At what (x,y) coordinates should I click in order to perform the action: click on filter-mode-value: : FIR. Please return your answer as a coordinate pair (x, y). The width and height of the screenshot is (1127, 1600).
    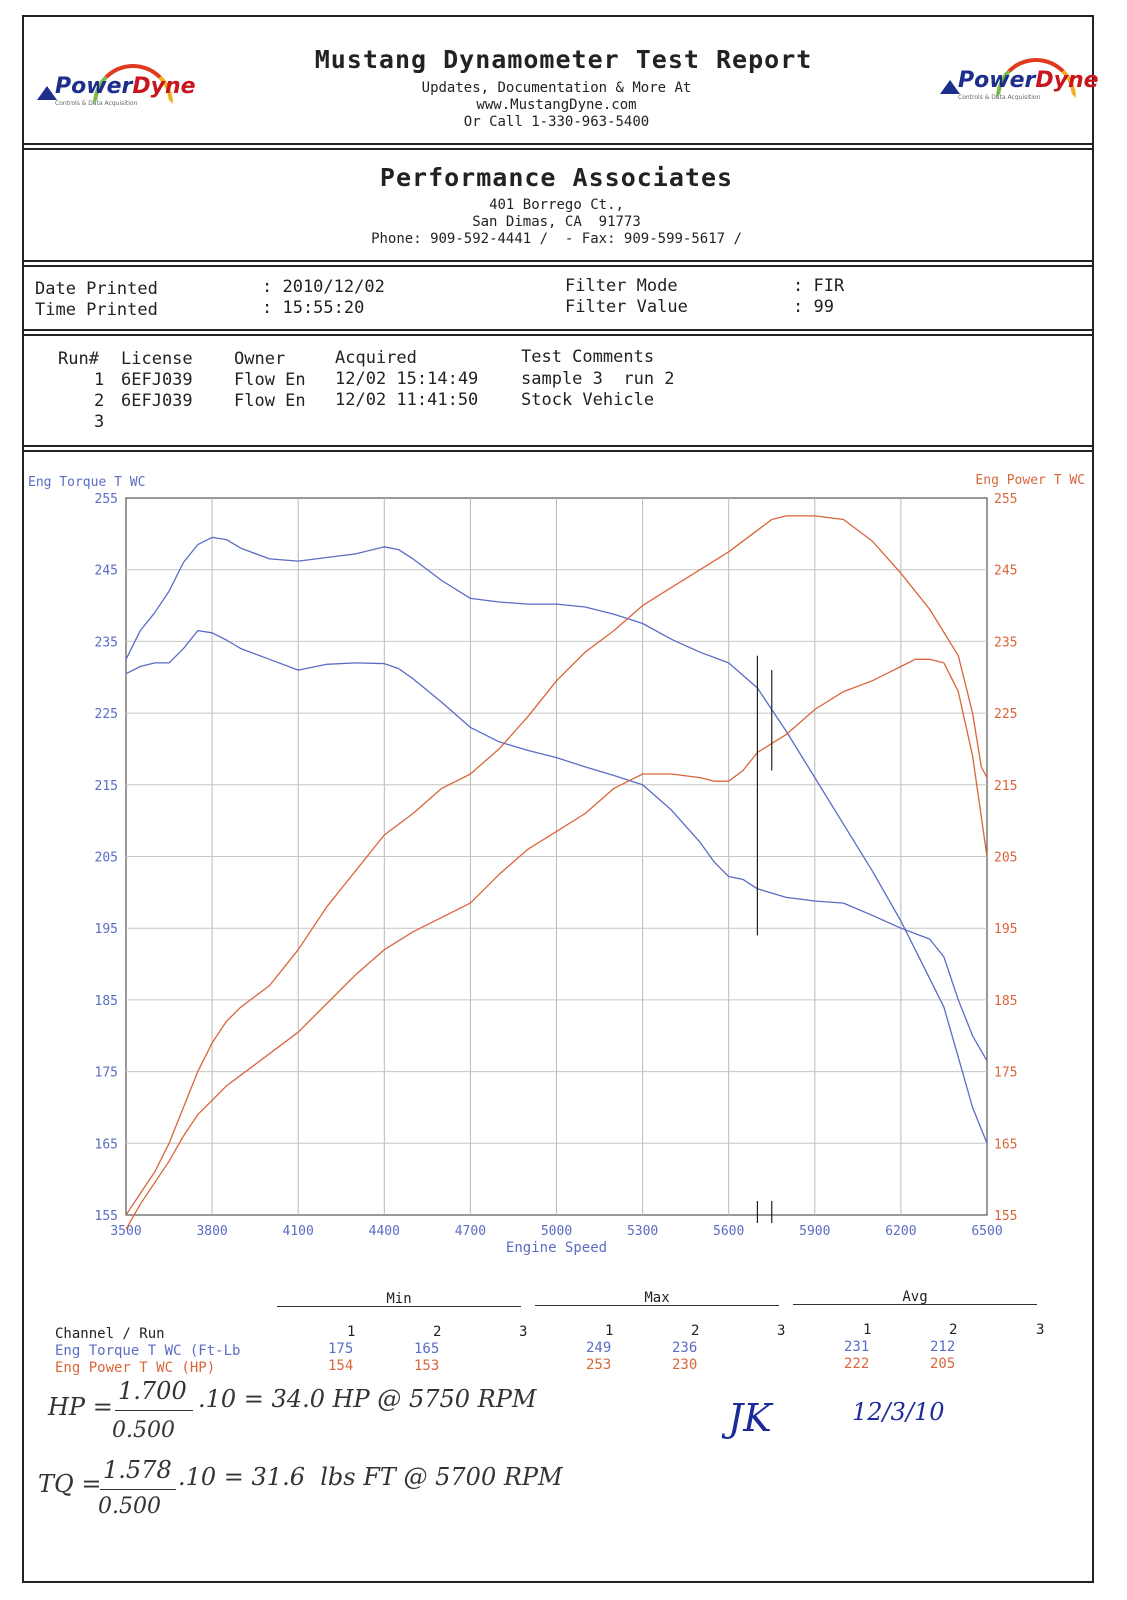
    Looking at the image, I should click on (819, 286).